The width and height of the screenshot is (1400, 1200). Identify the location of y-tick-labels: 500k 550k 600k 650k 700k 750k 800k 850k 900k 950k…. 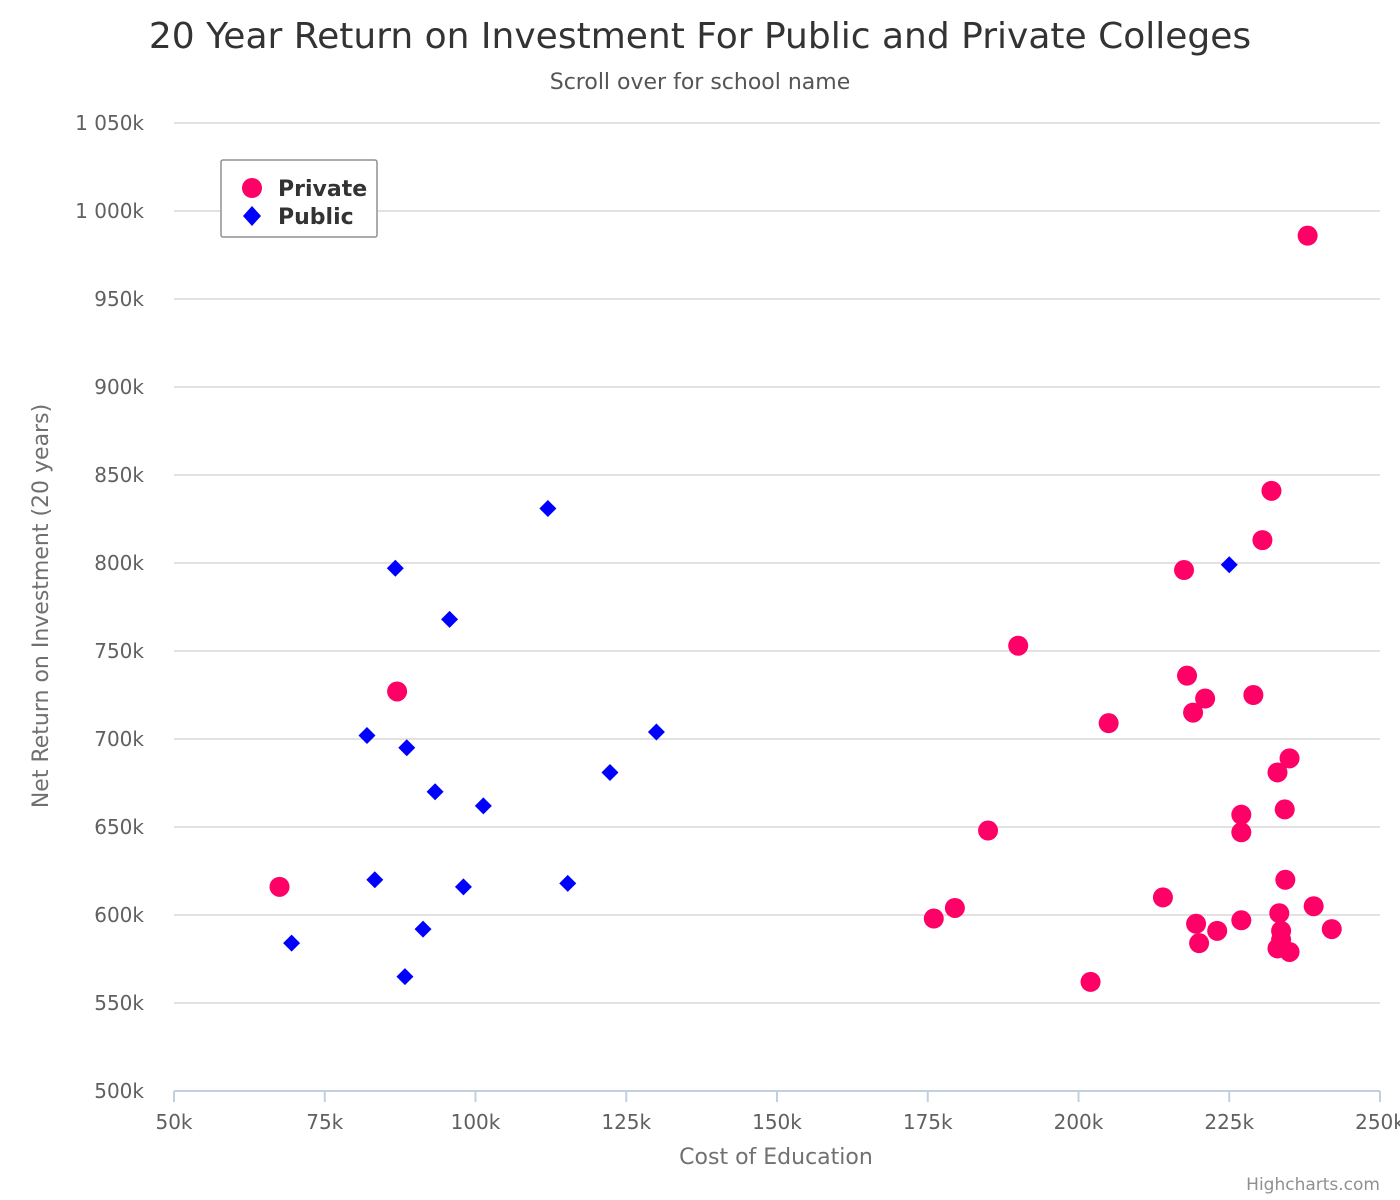
(109, 607).